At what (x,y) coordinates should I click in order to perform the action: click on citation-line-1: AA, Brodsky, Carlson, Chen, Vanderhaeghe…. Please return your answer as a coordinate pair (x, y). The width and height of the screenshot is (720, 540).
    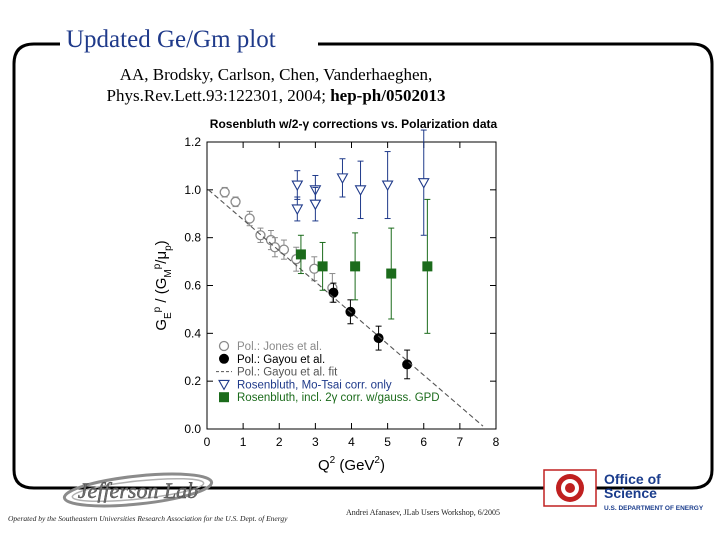
    Looking at the image, I should click on (276, 74).